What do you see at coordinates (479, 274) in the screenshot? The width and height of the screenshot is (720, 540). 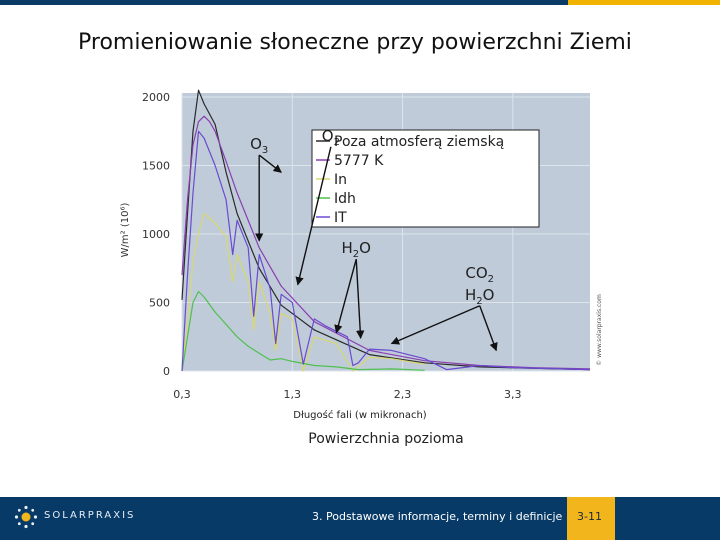 I see `absorption-label: CO2` at bounding box center [479, 274].